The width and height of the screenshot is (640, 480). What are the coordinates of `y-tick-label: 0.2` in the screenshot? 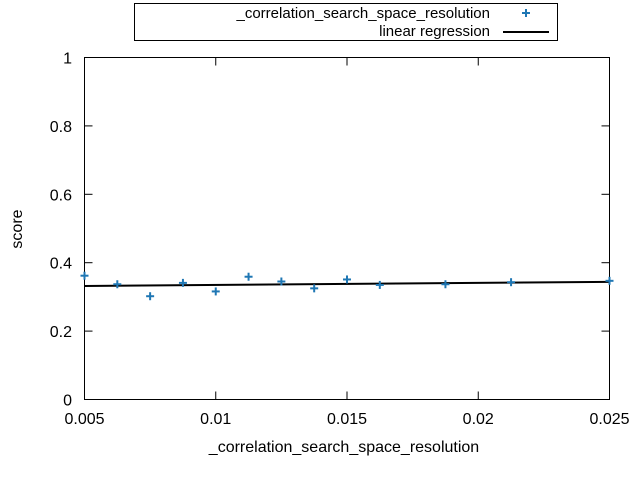 It's located at (61, 332).